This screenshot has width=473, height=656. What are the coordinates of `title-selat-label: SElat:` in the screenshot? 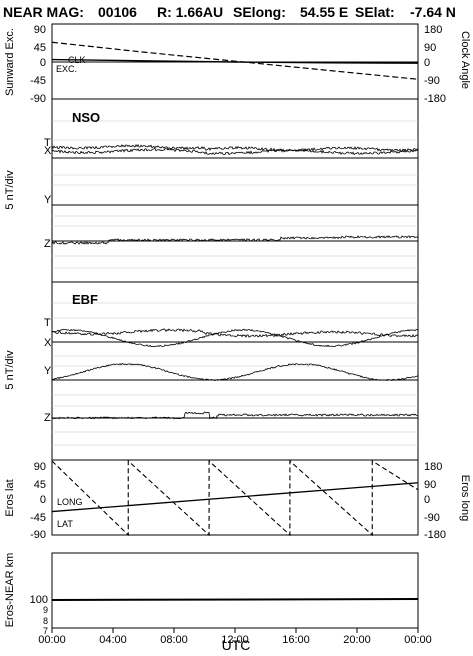 It's located at (375, 12).